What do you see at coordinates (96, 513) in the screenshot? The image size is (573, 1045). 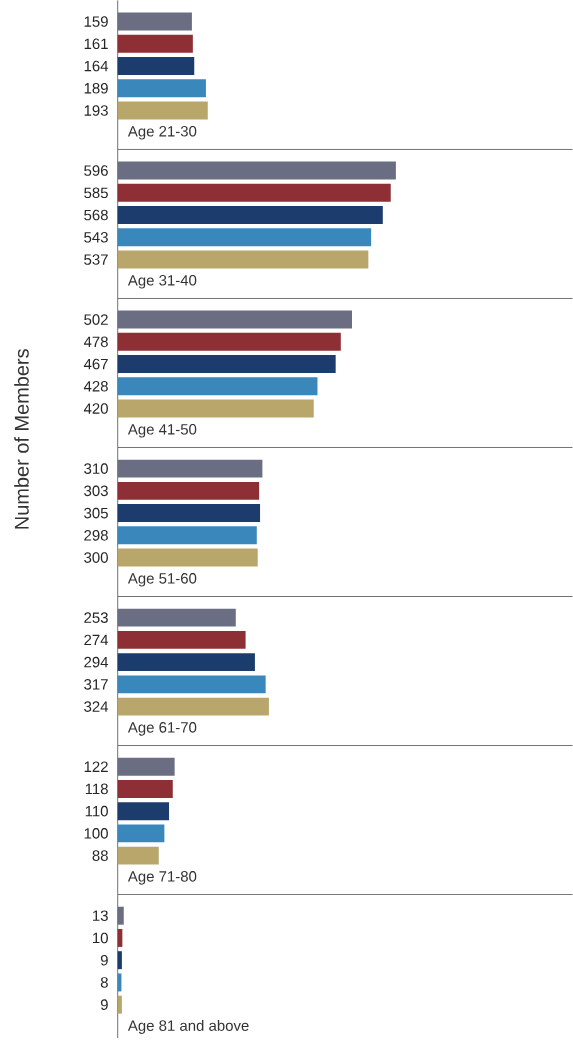 I see `data-label: 305` at bounding box center [96, 513].